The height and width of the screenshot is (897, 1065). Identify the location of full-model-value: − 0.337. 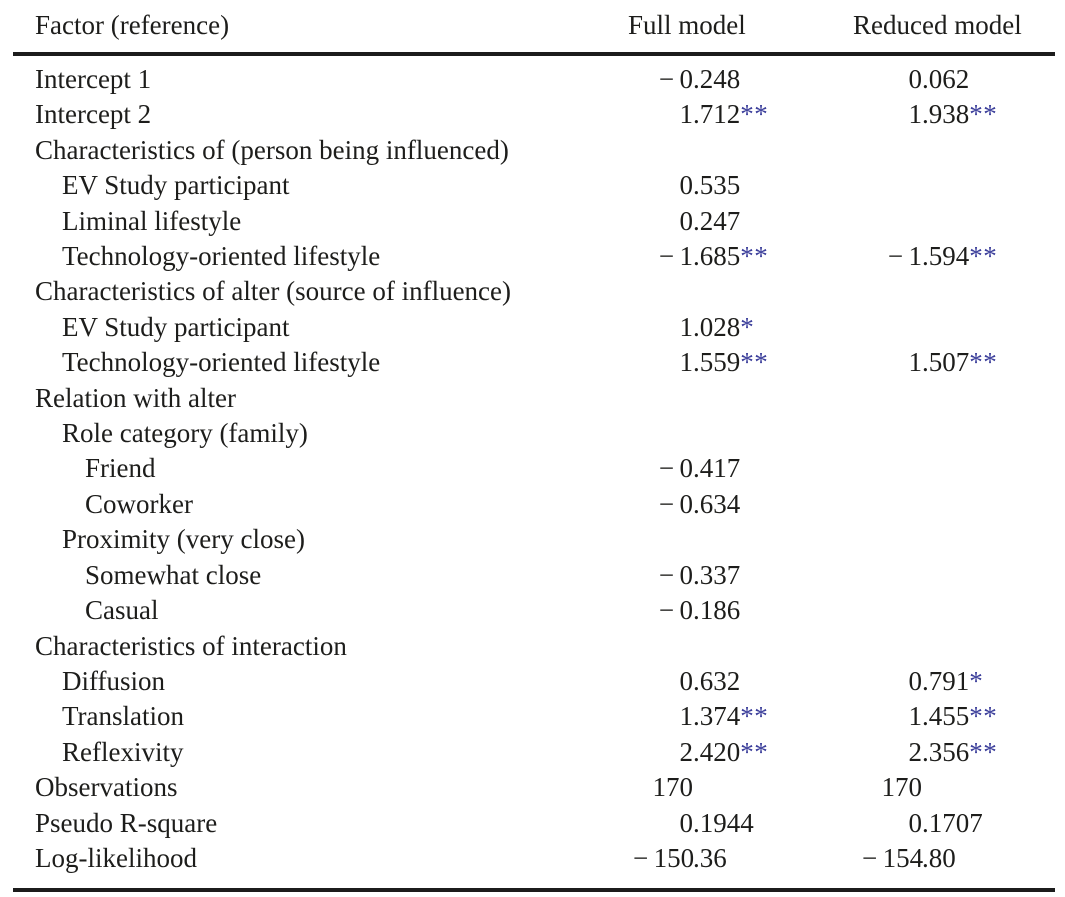
(740, 575).